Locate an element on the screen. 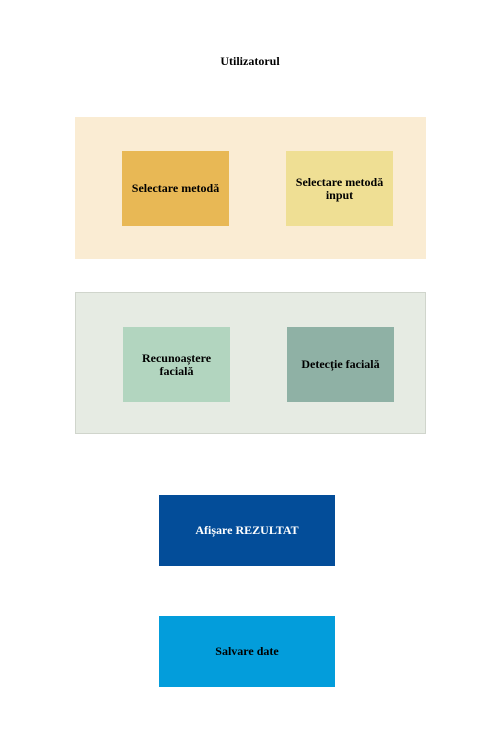 The height and width of the screenshot is (746, 500). select-method-box: Selectare metodă is located at coordinates (175, 188).